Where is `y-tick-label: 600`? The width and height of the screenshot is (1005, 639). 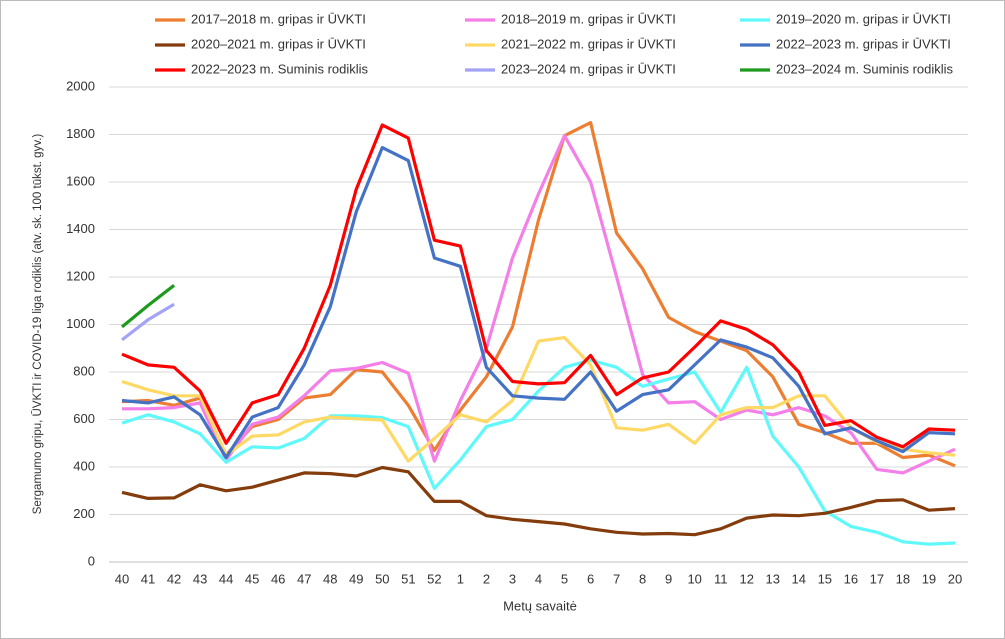
y-tick-label: 600 is located at coordinates (84, 418).